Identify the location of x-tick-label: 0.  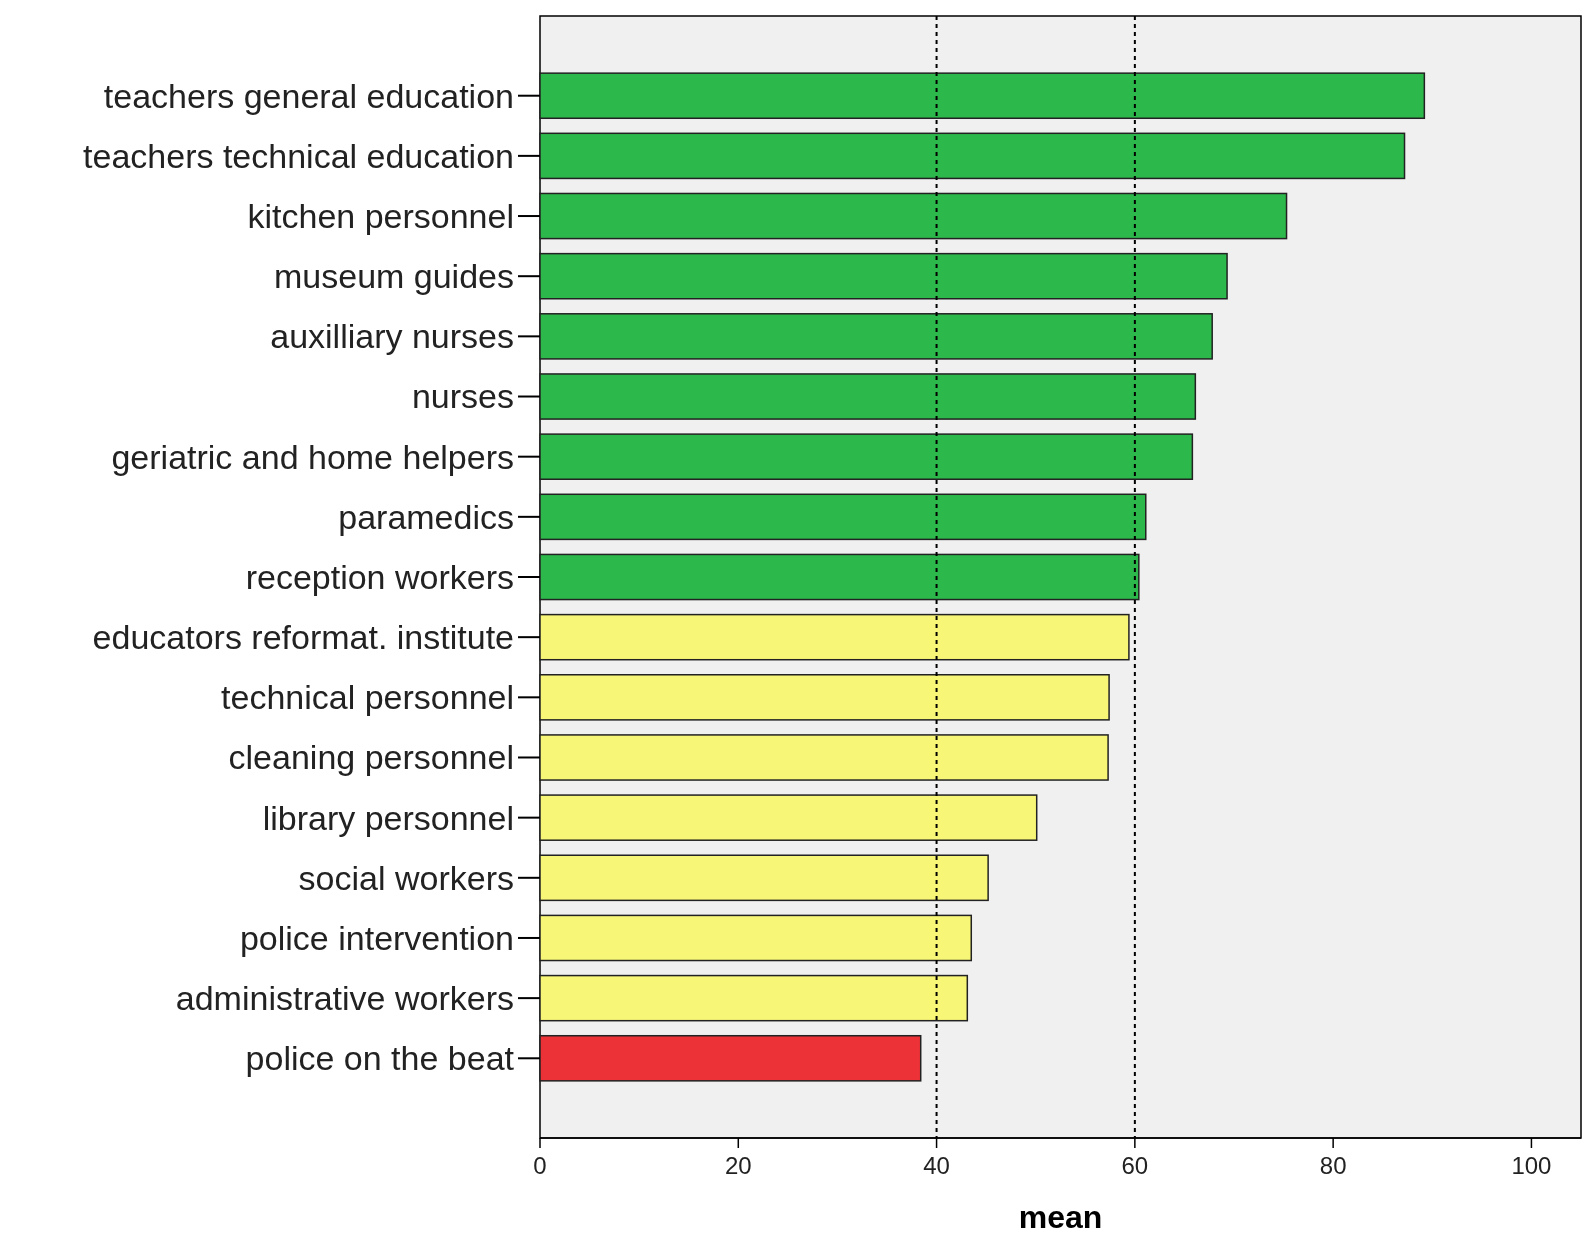
(540, 1165).